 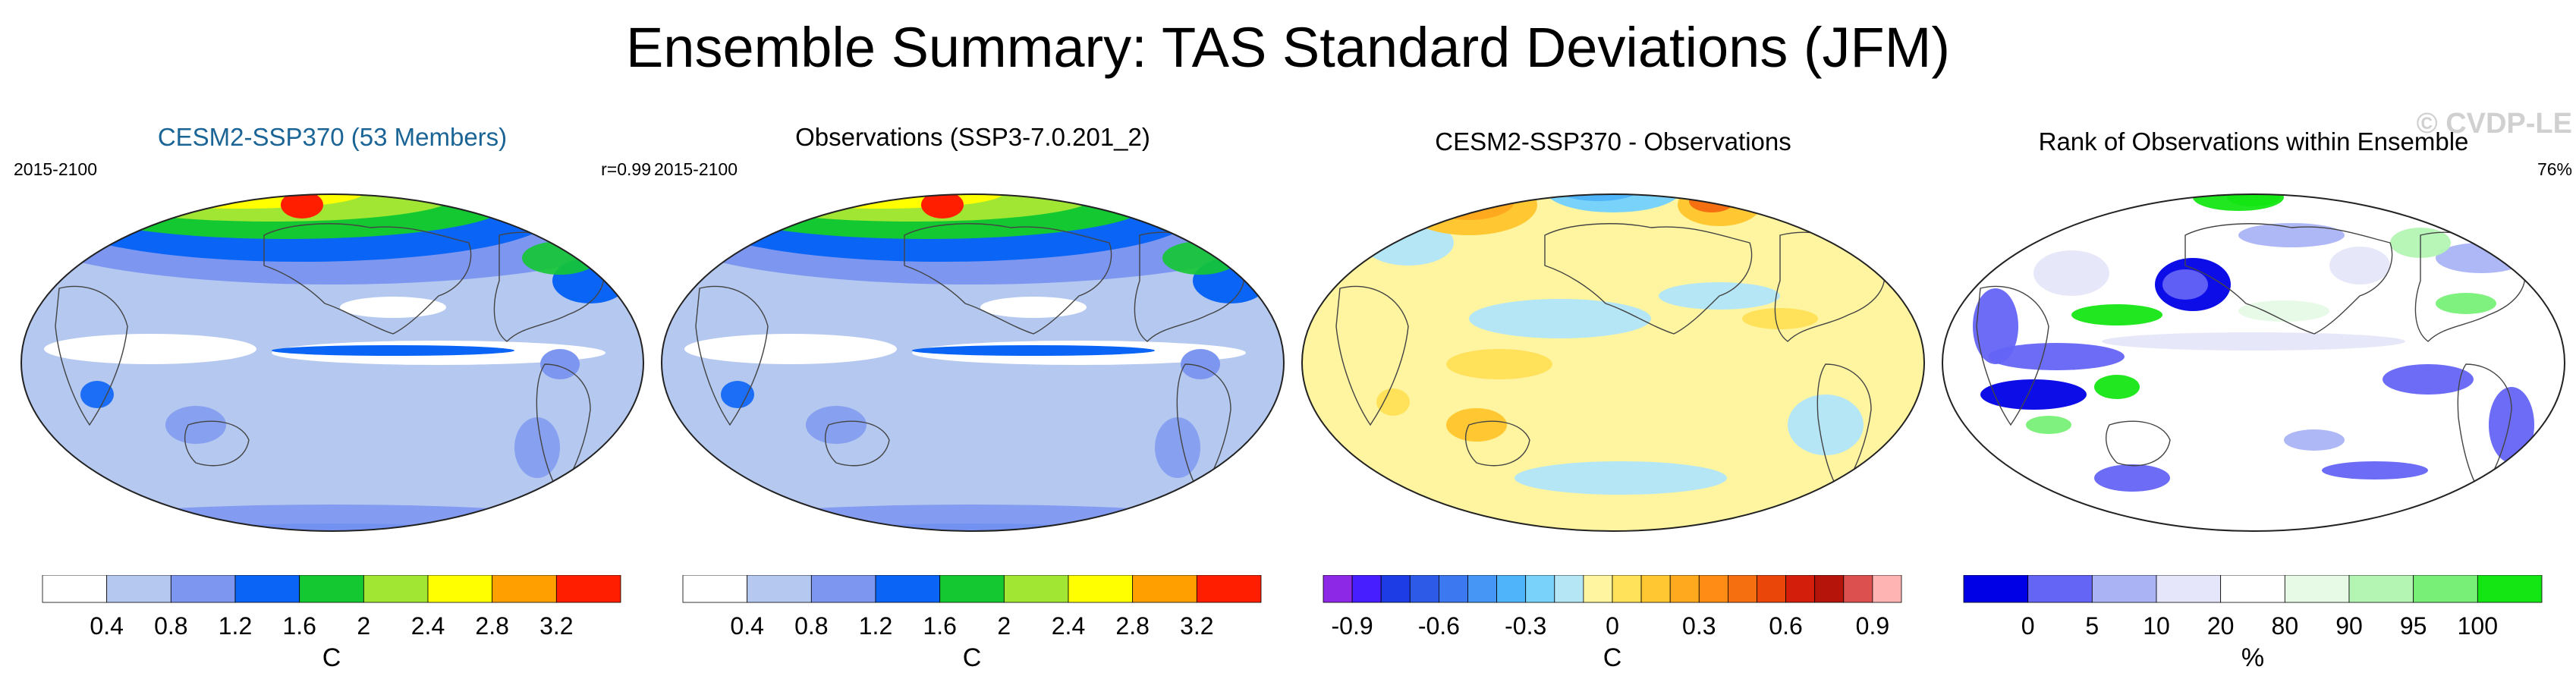 I want to click on panel-title: CESM2-SSP370 (53 Members), so click(x=332, y=137).